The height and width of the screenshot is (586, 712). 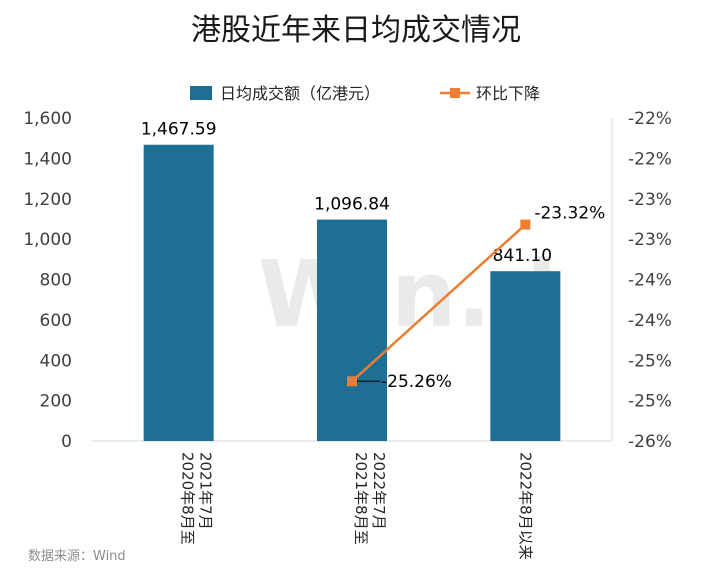 What do you see at coordinates (650, 442) in the screenshot?
I see `y-right-tick-label: -26%` at bounding box center [650, 442].